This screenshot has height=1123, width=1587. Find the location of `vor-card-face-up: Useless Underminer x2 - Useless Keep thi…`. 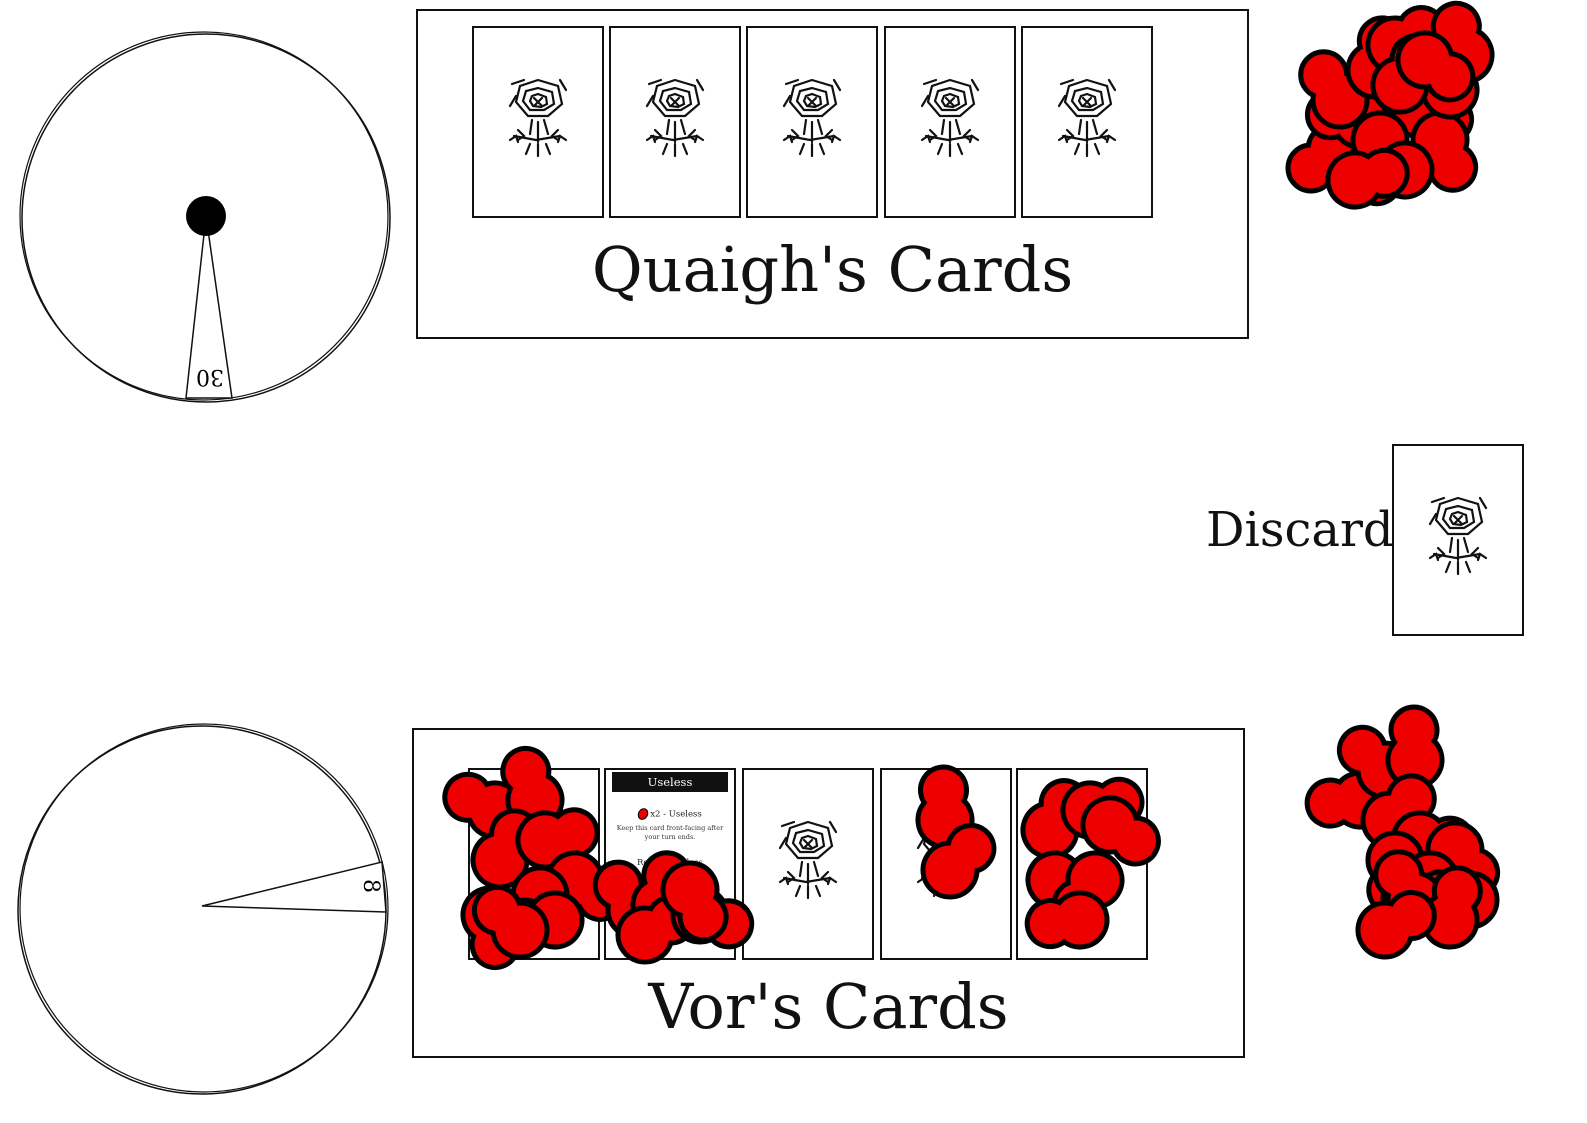

vor-card-face-up: Useless Underminer x2 - Useless Keep thi… is located at coordinates (670, 864).